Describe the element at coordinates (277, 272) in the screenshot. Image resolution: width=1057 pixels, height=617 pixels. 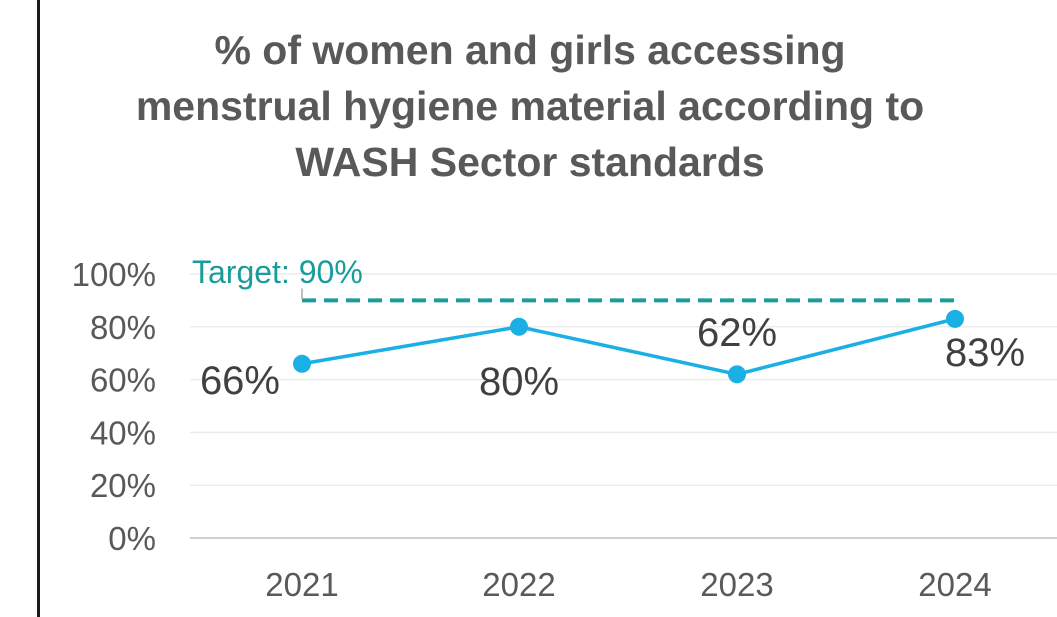
I see `target-label: Target: 90%` at that location.